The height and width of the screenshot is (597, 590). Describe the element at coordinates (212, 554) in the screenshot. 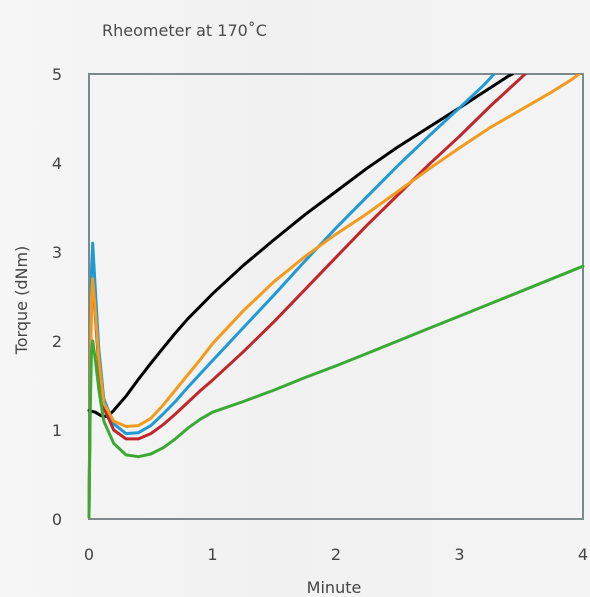

I see `x-tick-label: 1` at that location.